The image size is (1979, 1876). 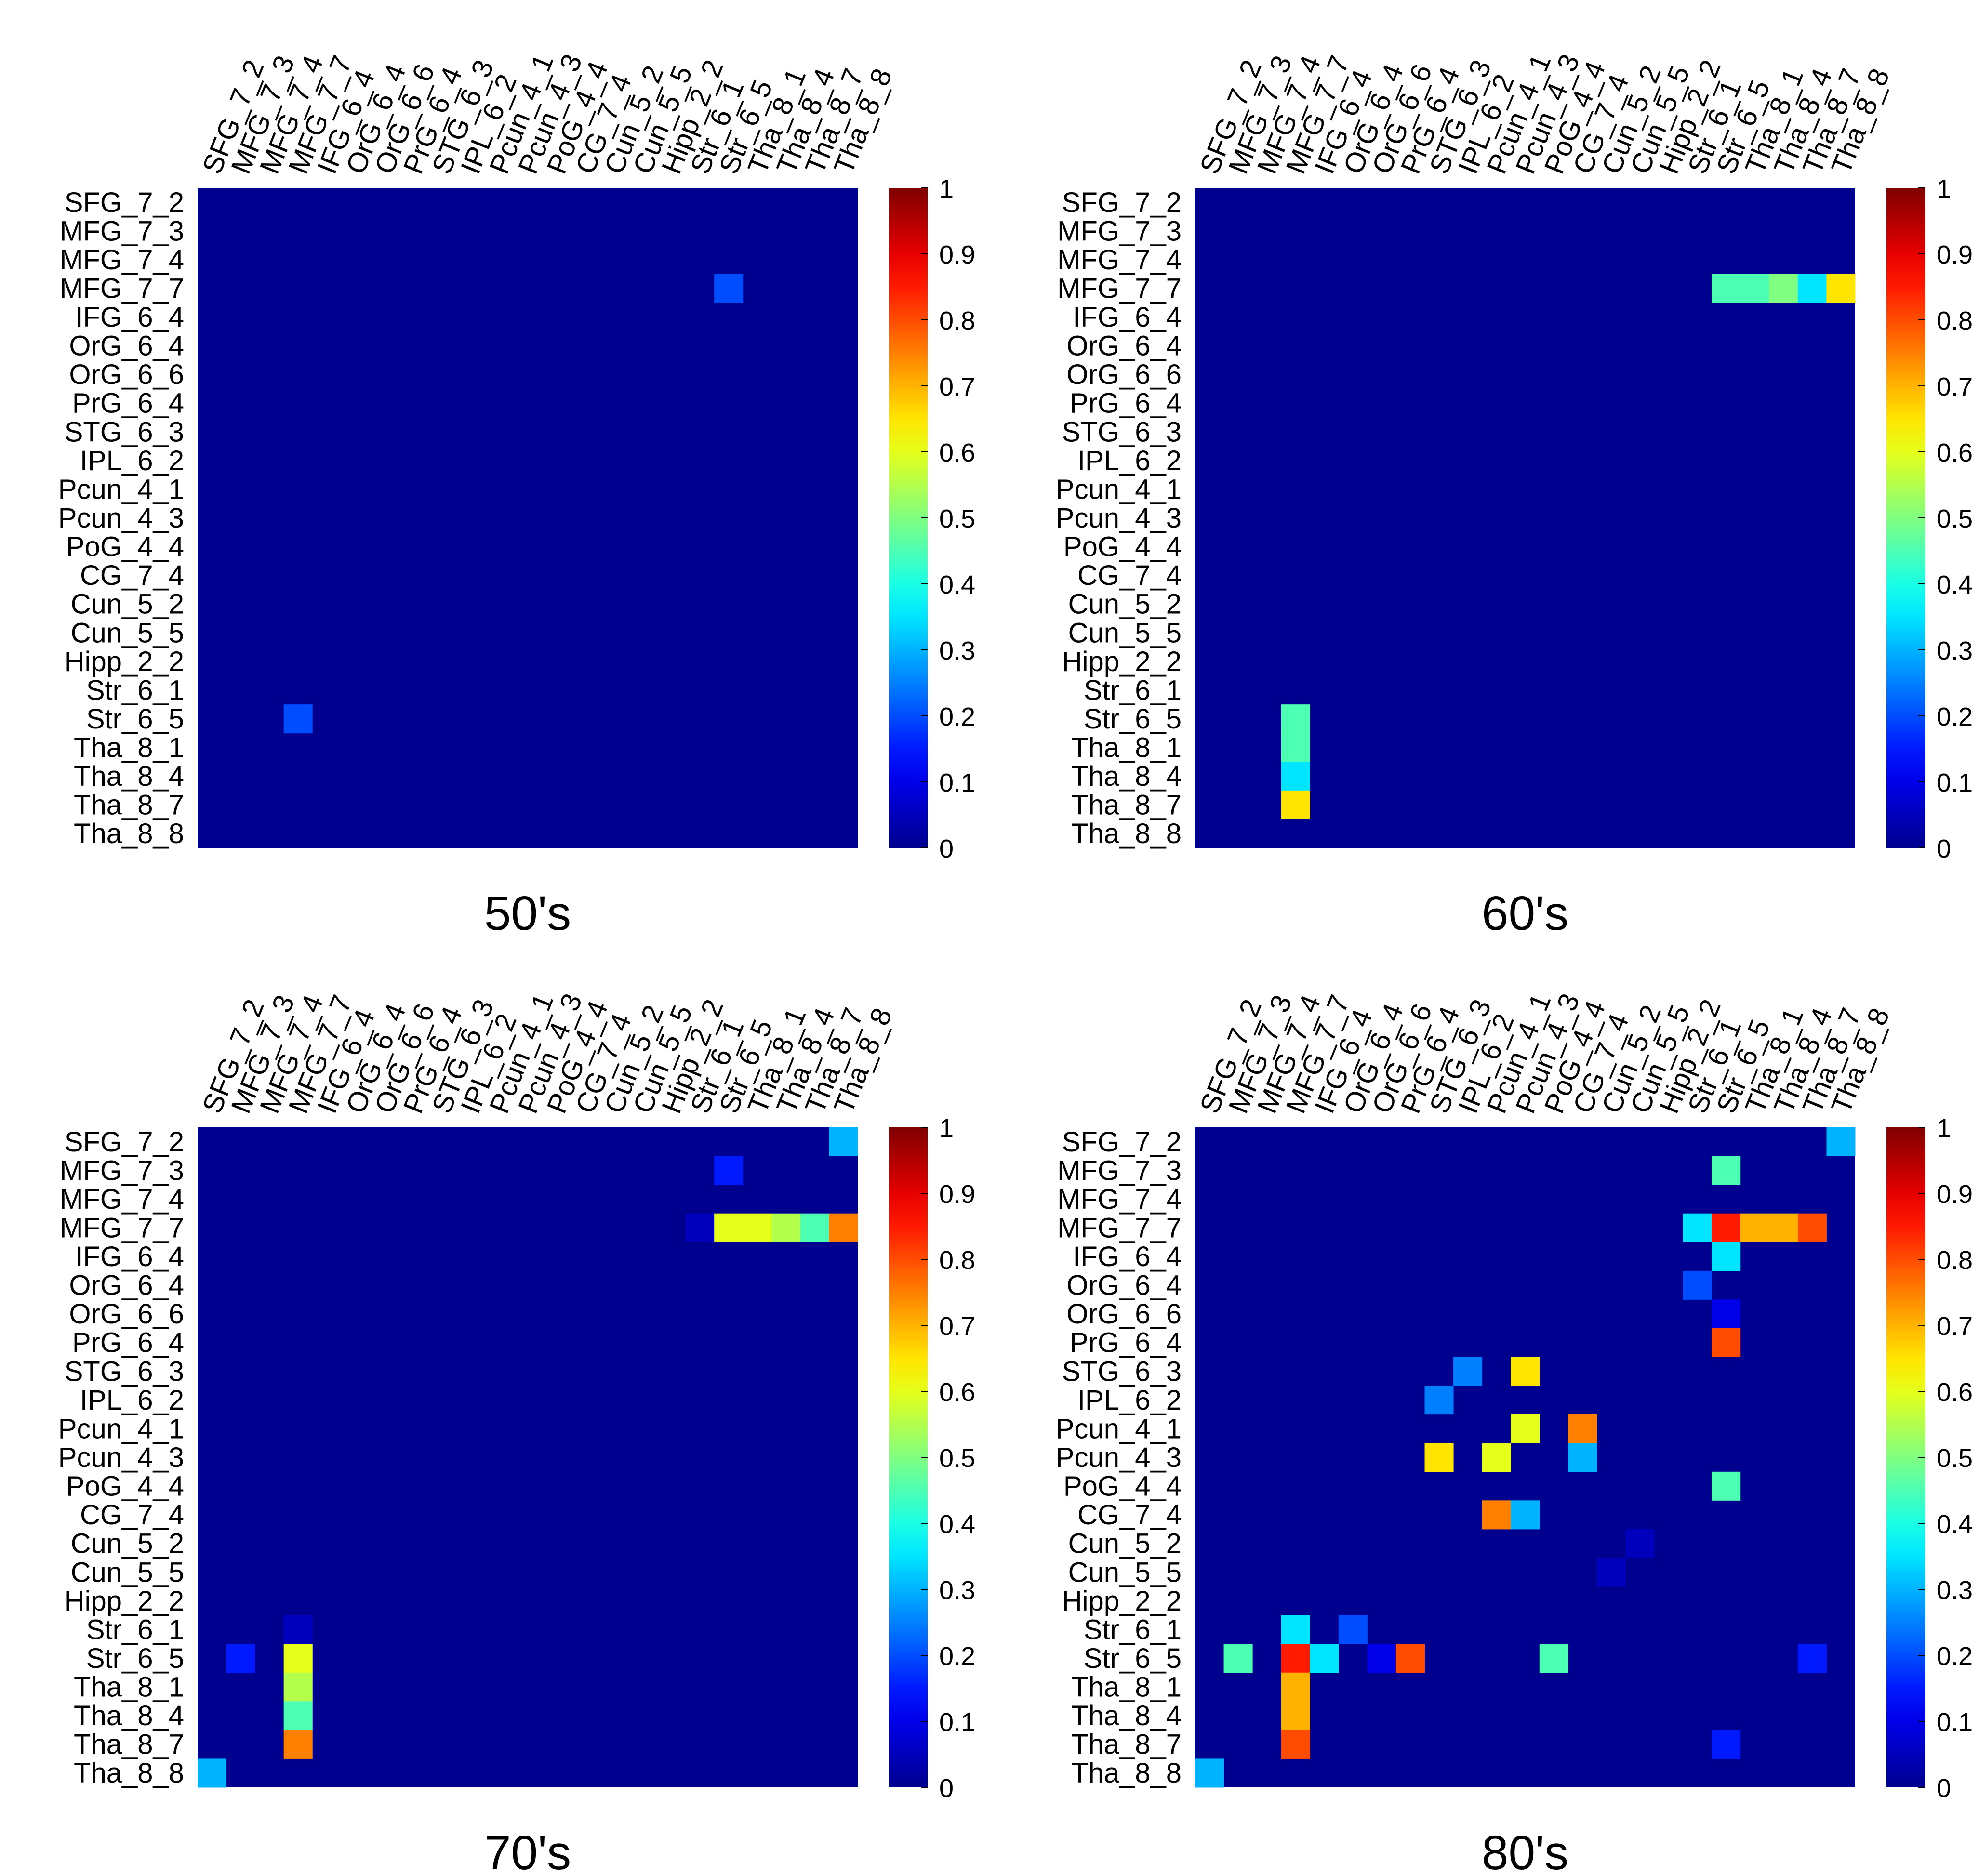 What do you see at coordinates (1126, 1343) in the screenshot?
I see `row-label: PrG_6_4` at bounding box center [1126, 1343].